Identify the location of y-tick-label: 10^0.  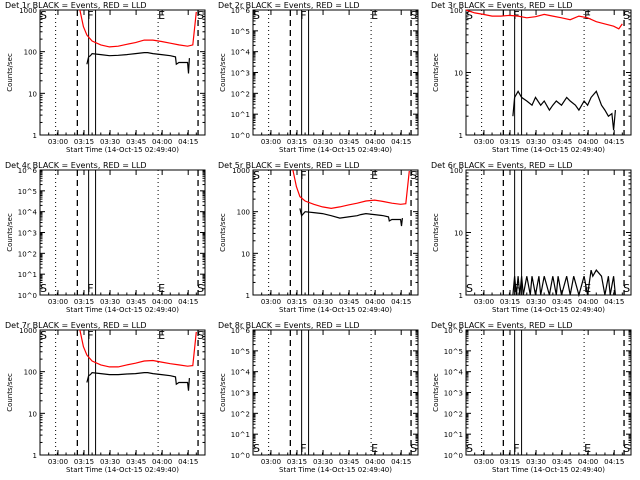
(240, 456).